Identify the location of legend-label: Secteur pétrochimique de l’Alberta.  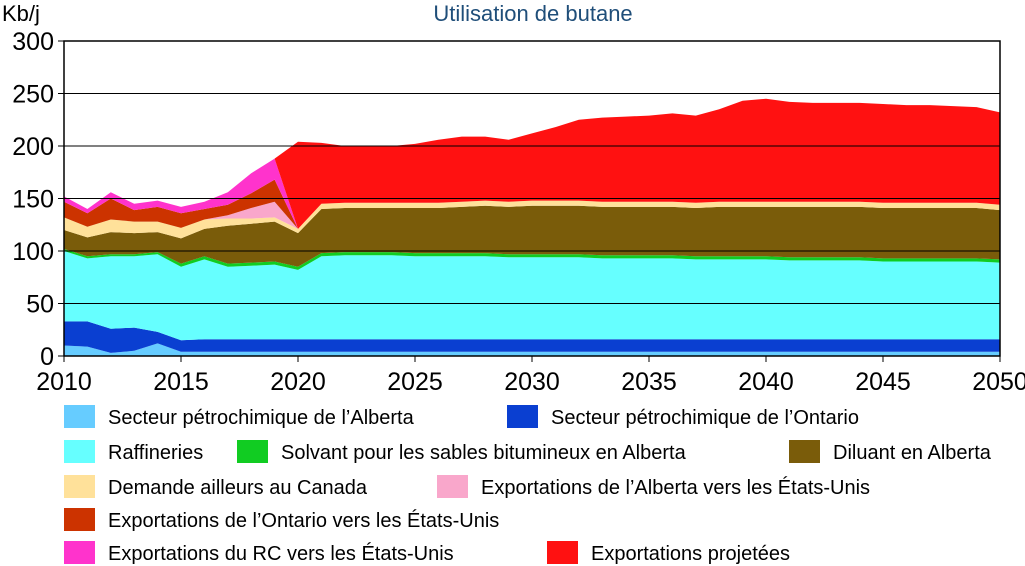
(261, 418).